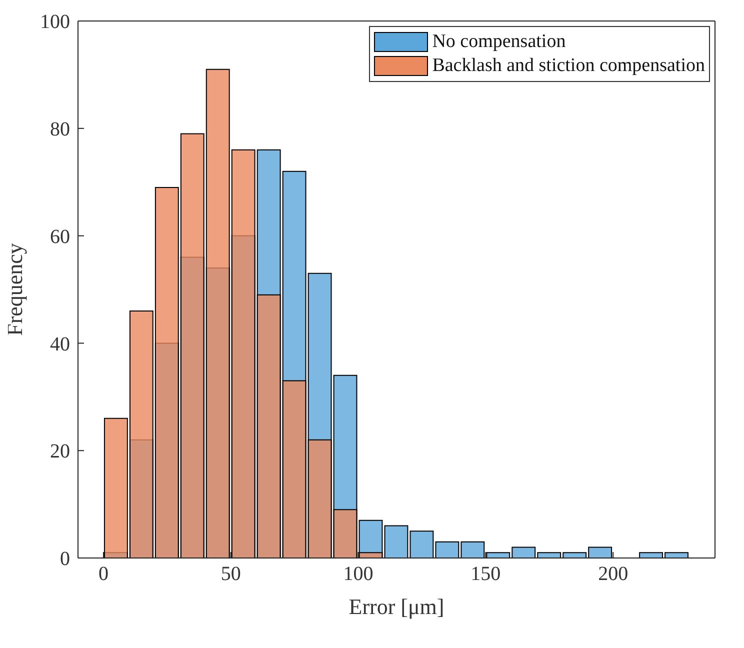 The height and width of the screenshot is (648, 744). I want to click on y-tick-label: 100, so click(55, 22).